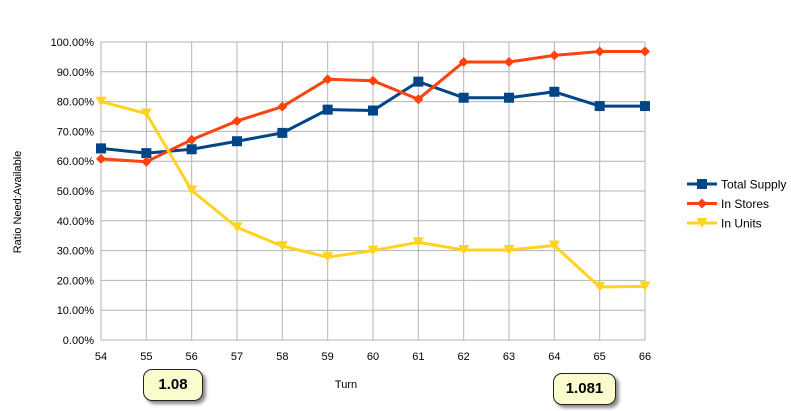  Describe the element at coordinates (509, 357) in the screenshot. I see `x-tick-label: 63` at that location.